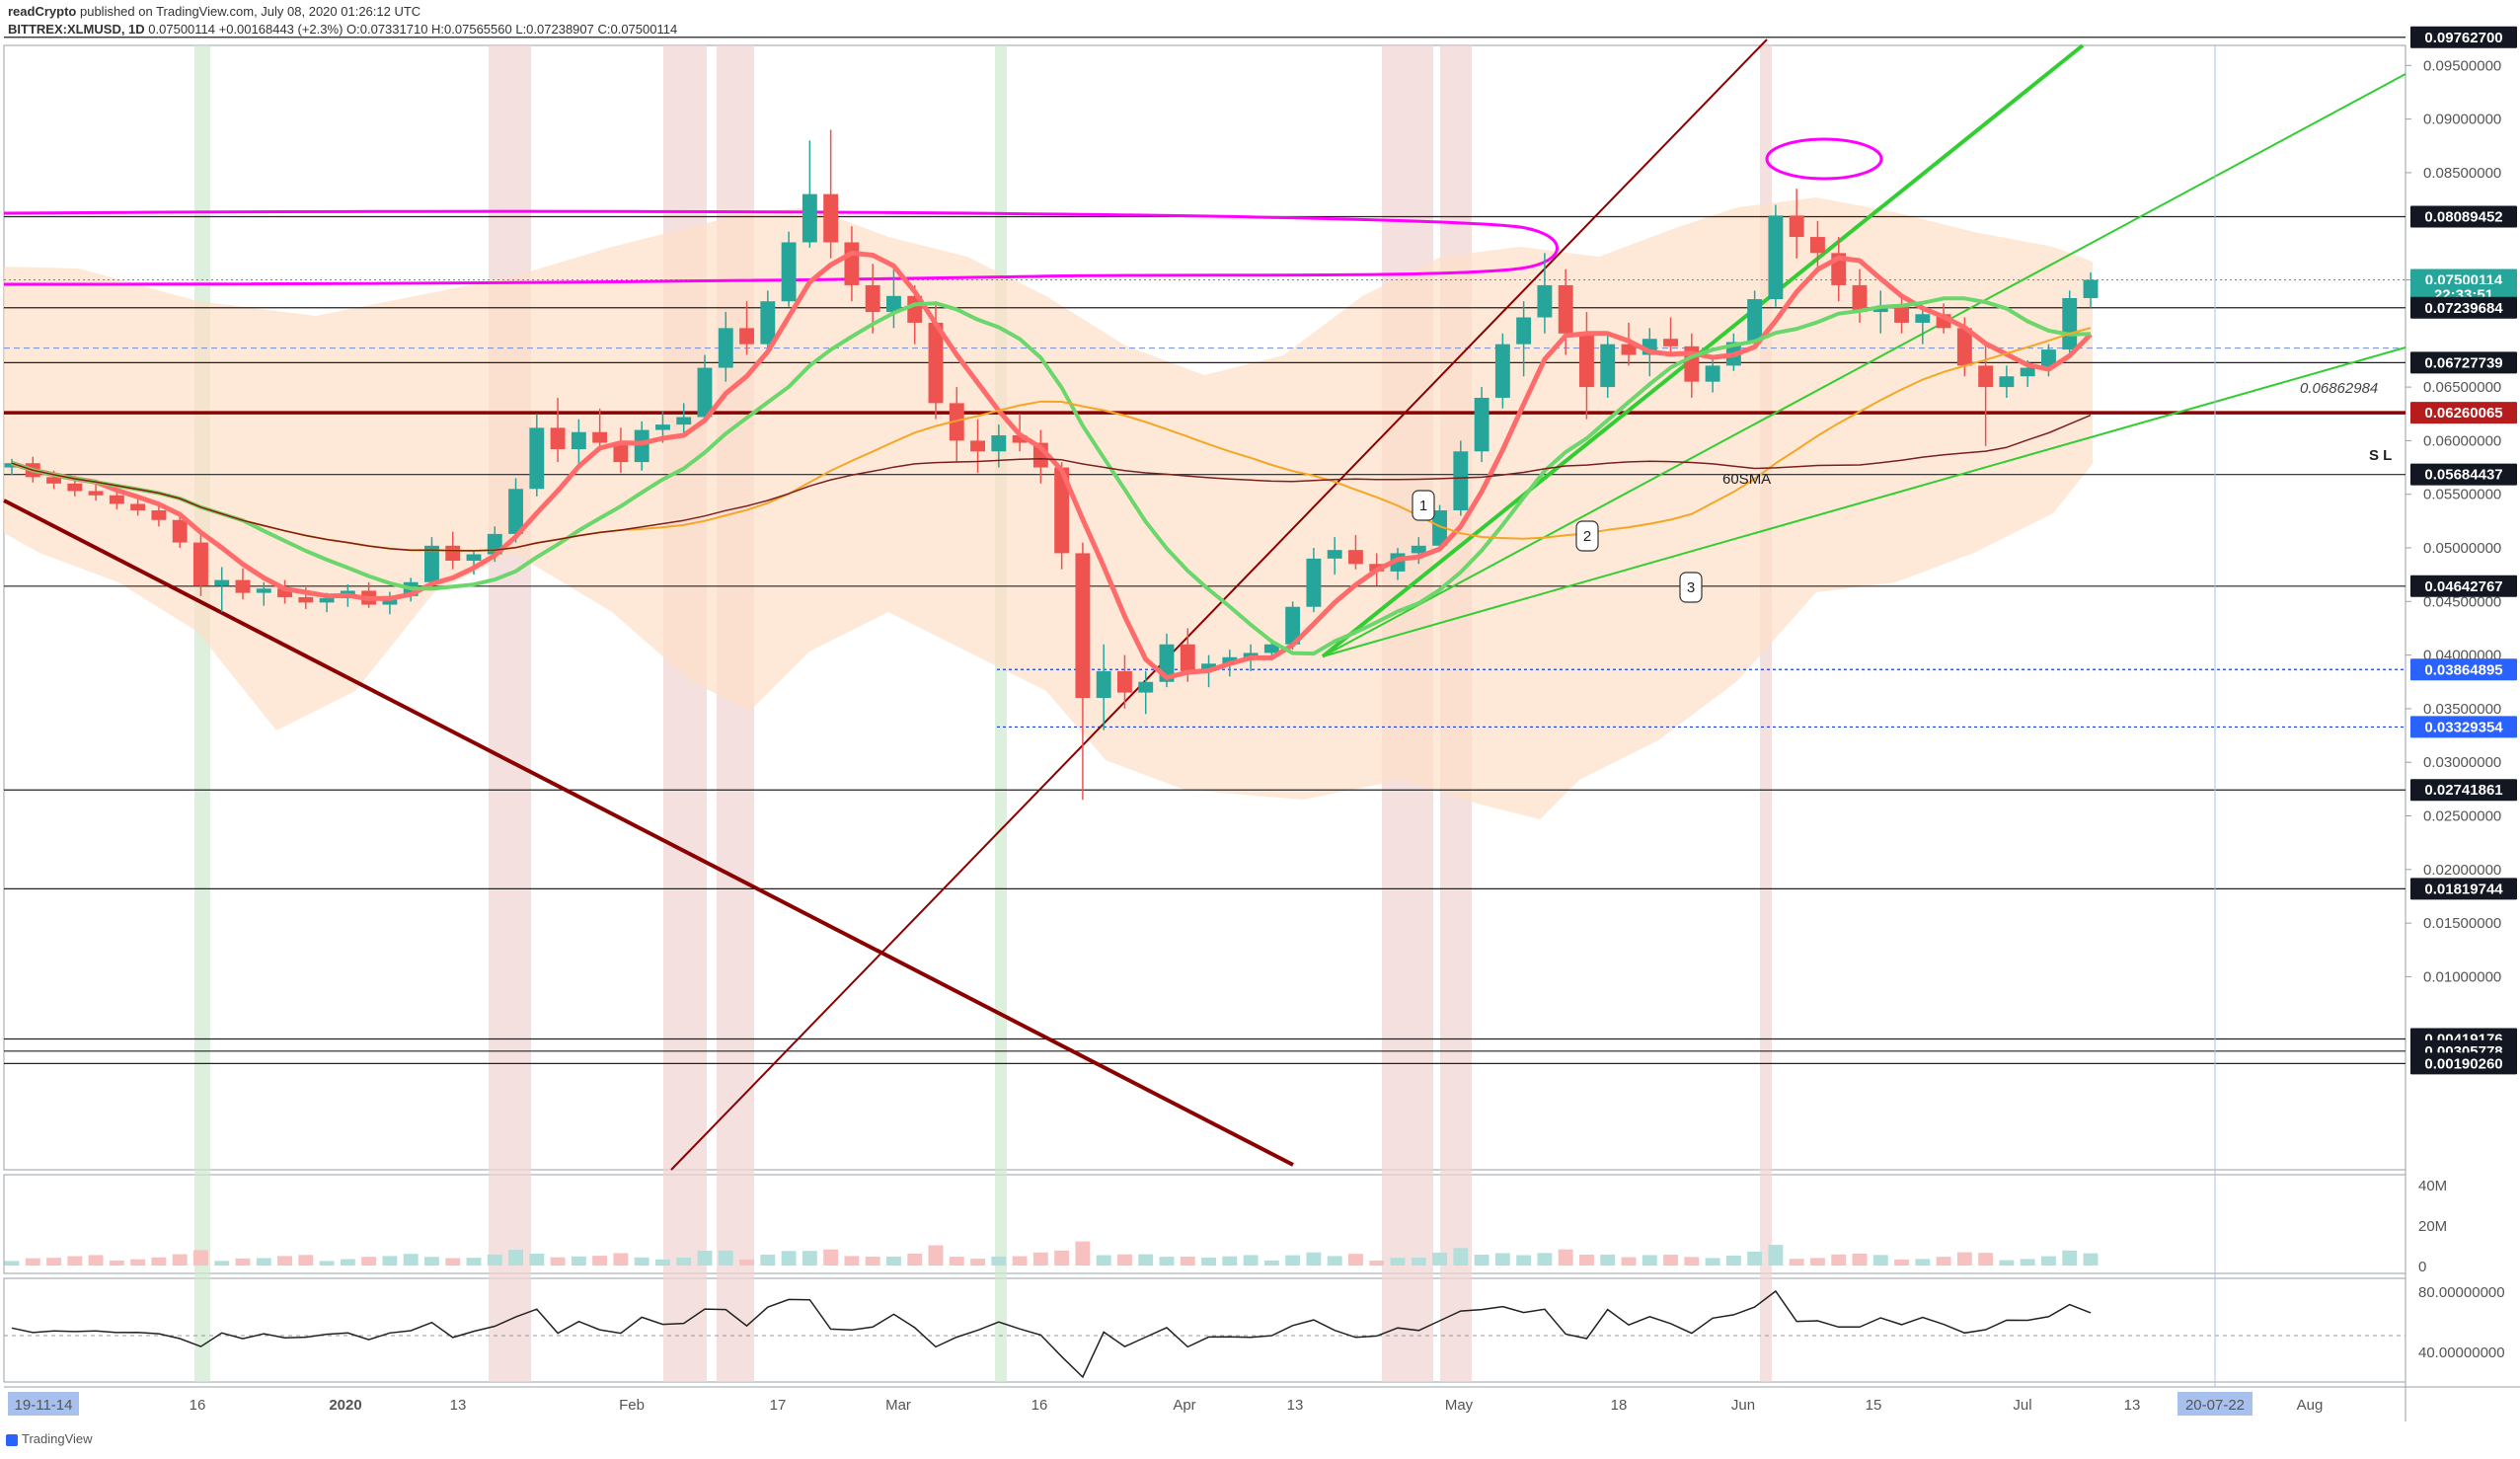 This screenshot has width=2520, height=1459. What do you see at coordinates (458, 1405) in the screenshot?
I see `x-tick-label: 13` at bounding box center [458, 1405].